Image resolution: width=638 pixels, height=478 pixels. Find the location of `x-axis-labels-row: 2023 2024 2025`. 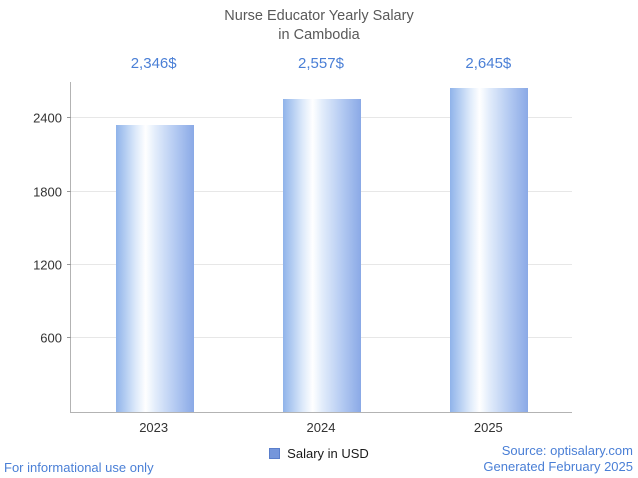

x-axis-labels-row: 2023 2024 2025 is located at coordinates (321, 424).